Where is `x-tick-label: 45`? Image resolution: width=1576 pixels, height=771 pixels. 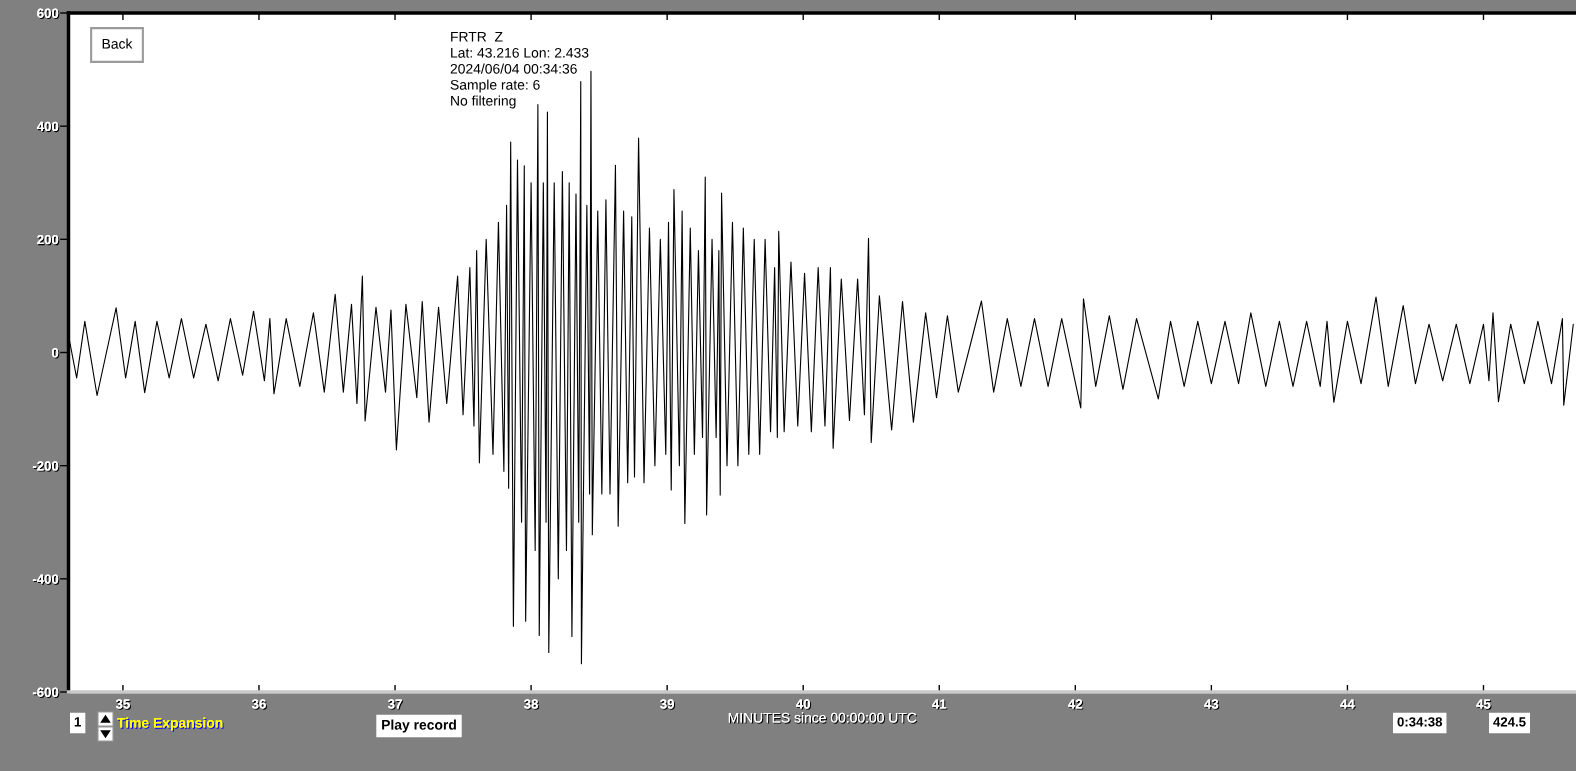 x-tick-label: 45 is located at coordinates (1484, 704).